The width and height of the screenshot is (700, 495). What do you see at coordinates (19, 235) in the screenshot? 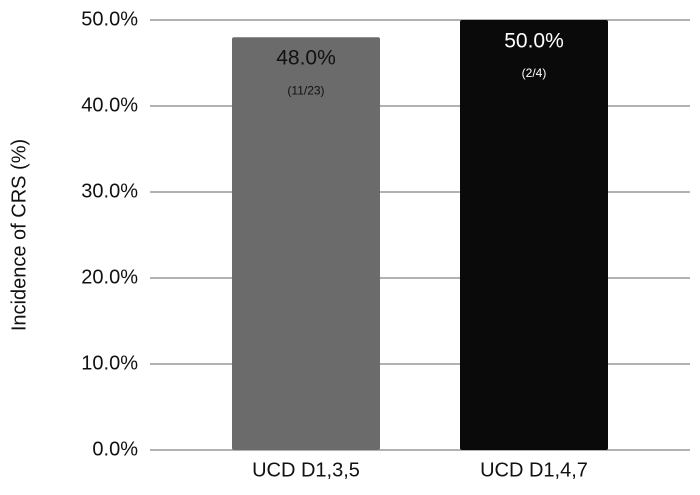
I see `y-axis-label: Incidence of CRS (%)` at bounding box center [19, 235].